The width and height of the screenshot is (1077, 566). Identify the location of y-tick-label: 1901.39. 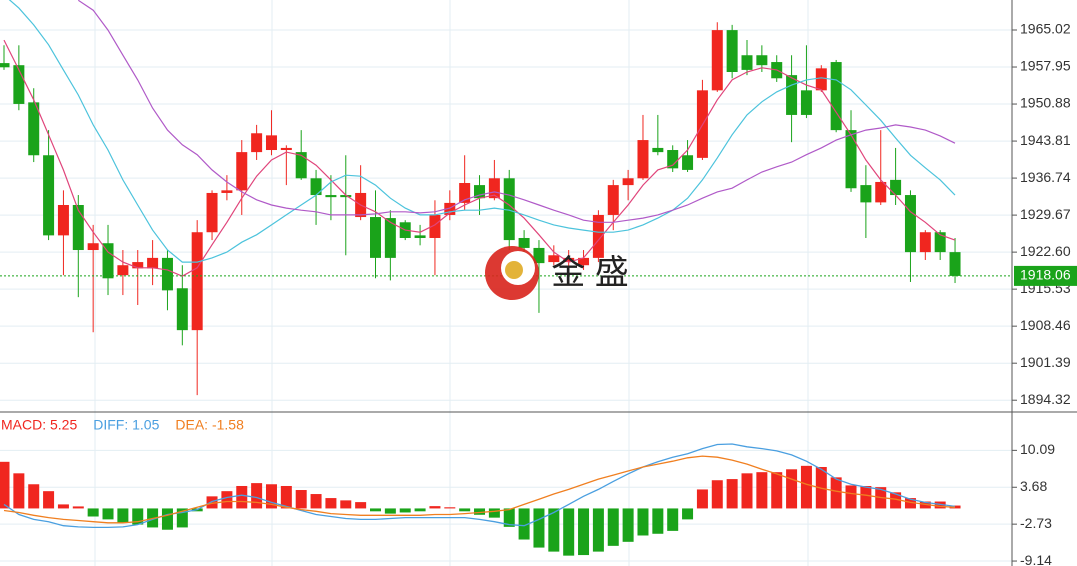
(1045, 362).